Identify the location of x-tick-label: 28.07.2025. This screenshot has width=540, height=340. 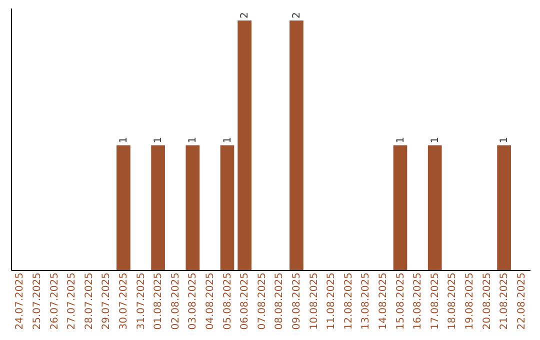
(89, 301).